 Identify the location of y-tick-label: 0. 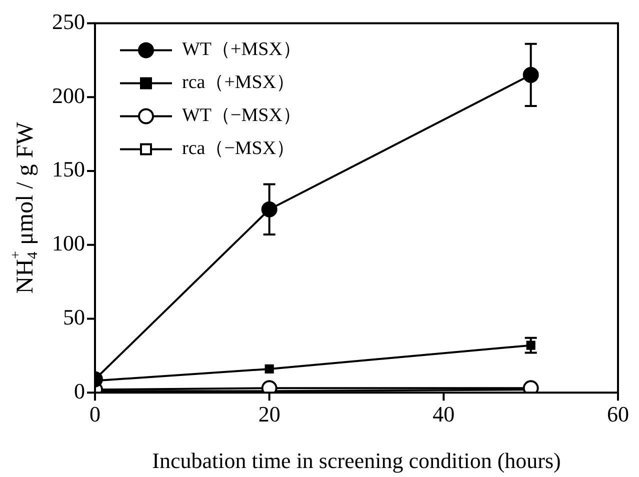
(79, 391).